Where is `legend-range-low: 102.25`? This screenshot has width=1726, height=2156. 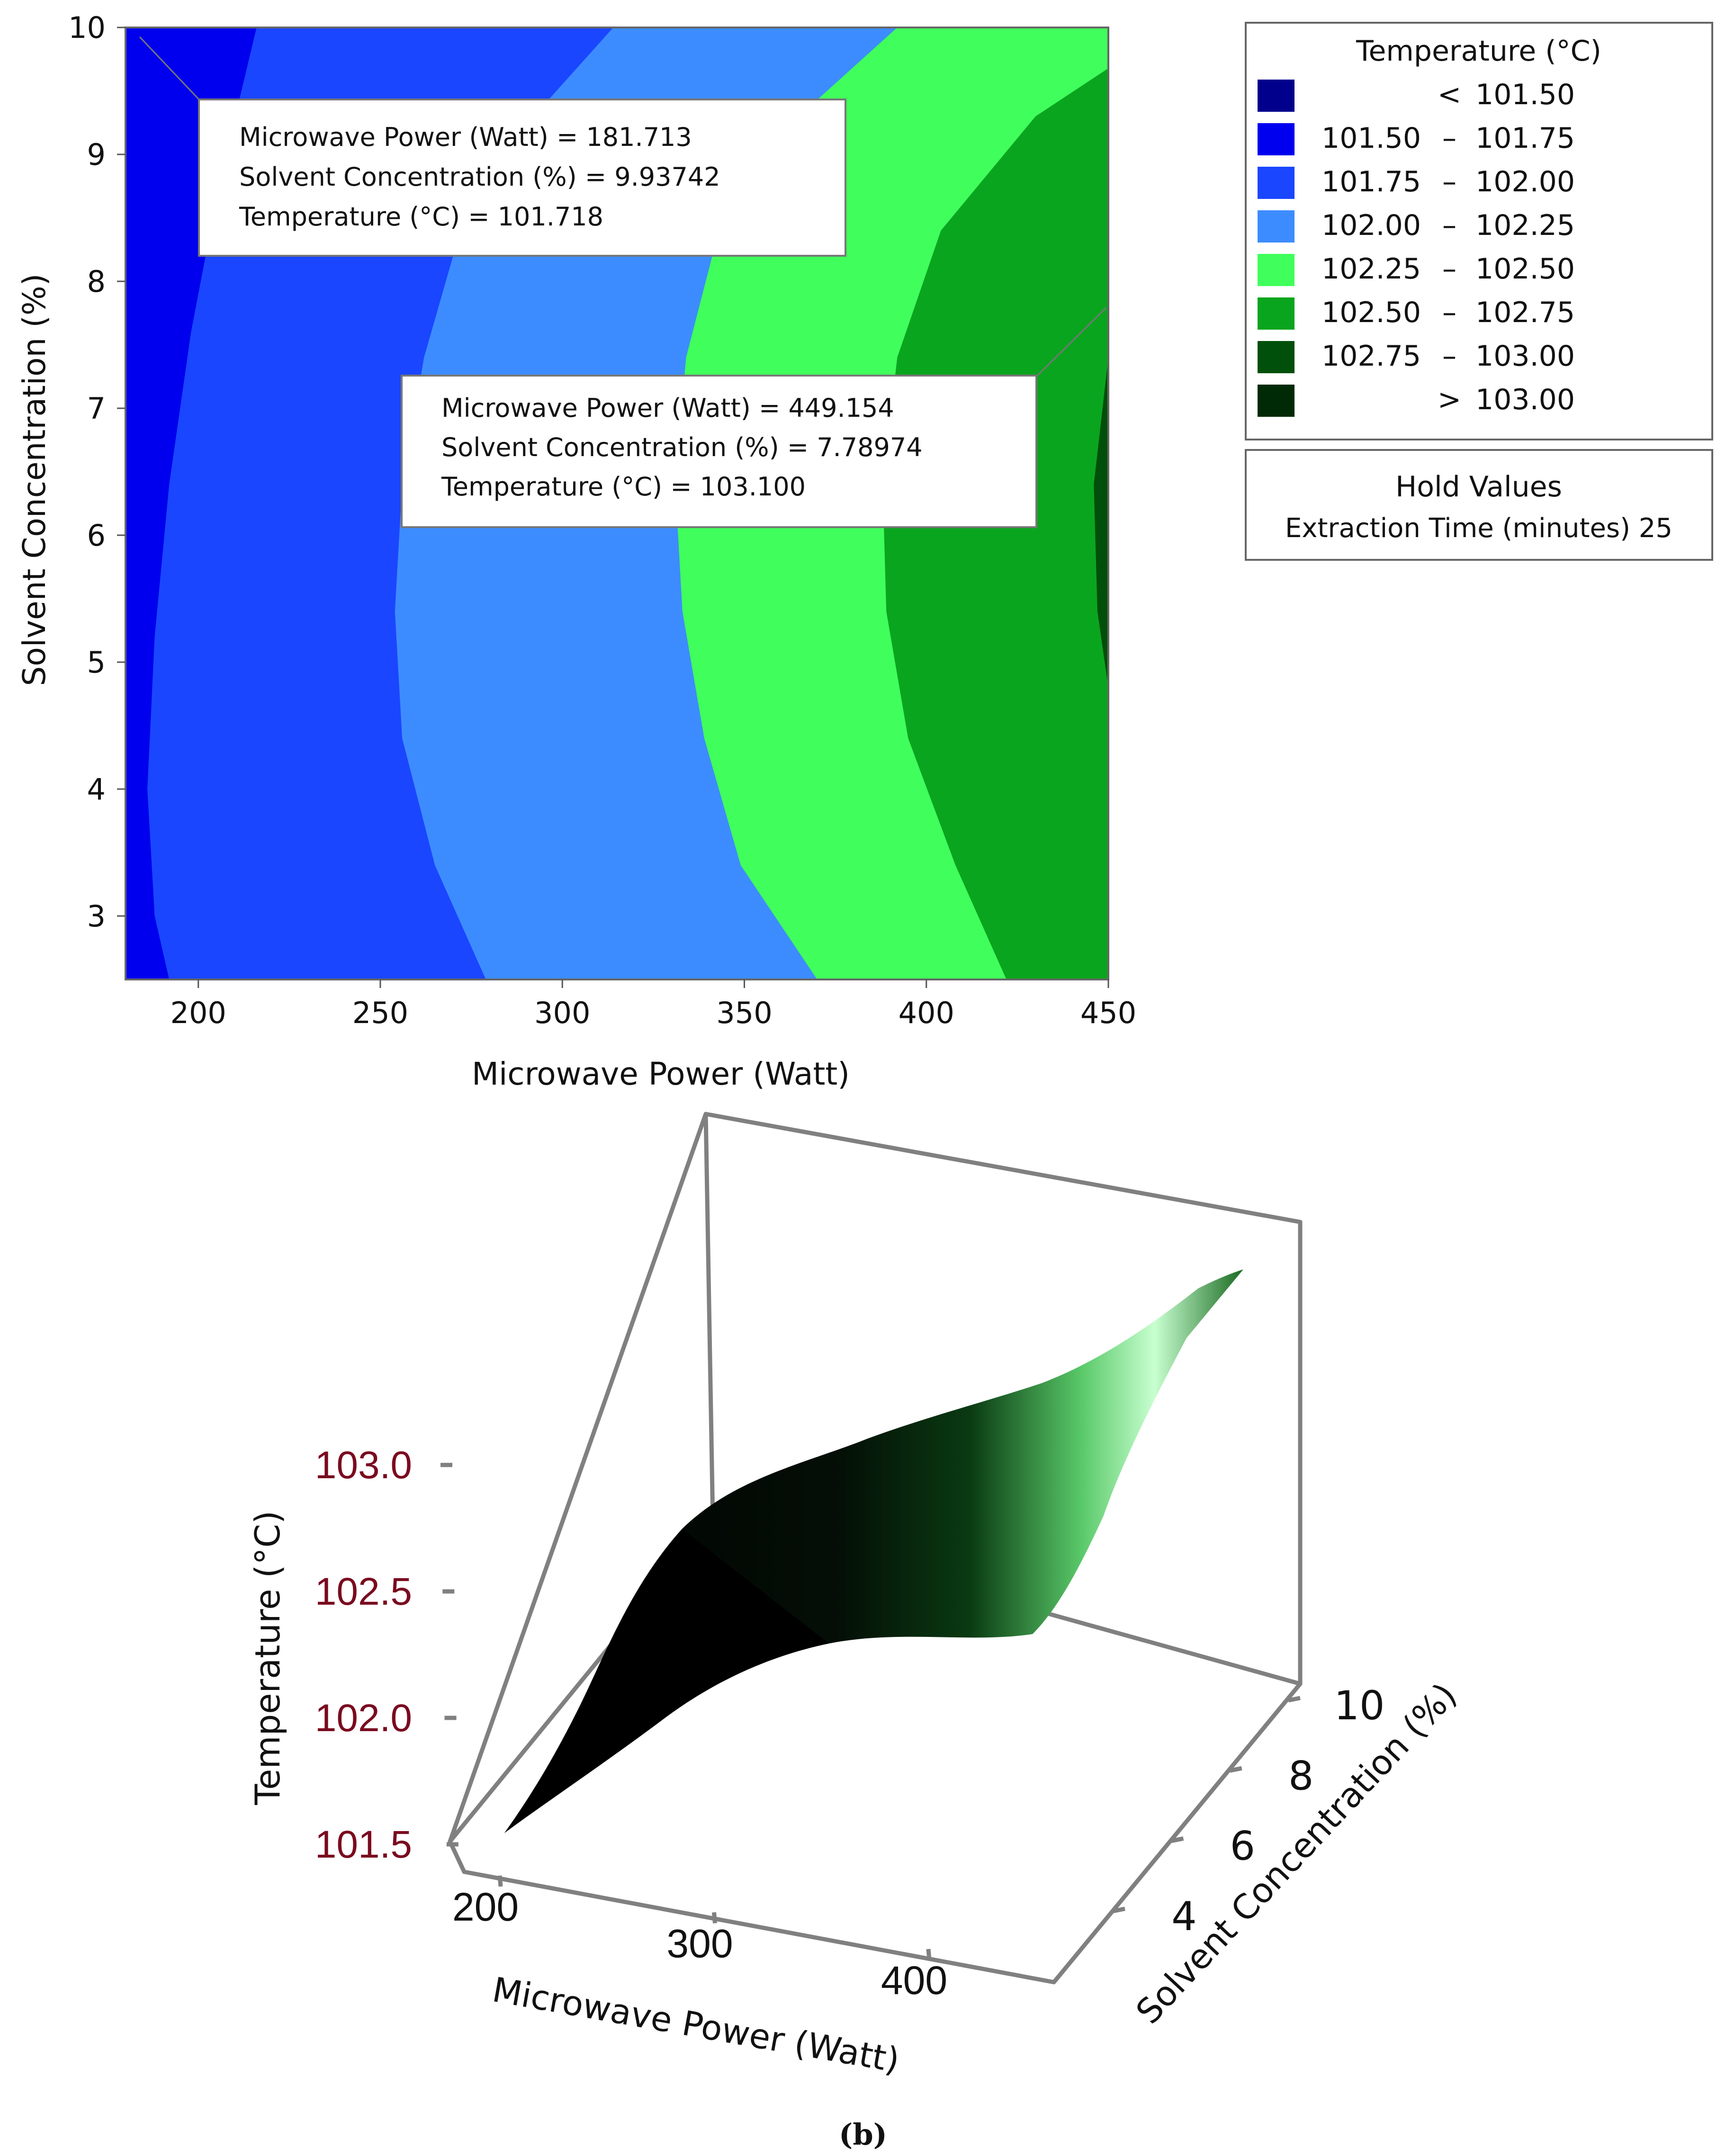
legend-range-low: 102.25 is located at coordinates (1371, 269).